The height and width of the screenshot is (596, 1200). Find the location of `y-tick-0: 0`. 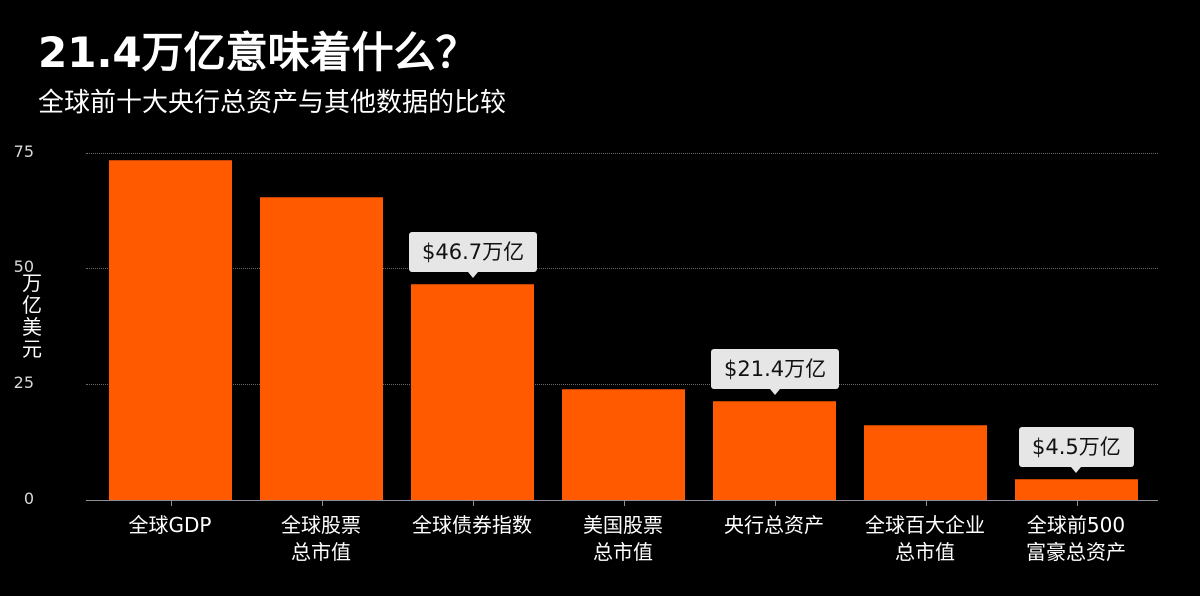

y-tick-0: 0 is located at coordinates (28, 498).